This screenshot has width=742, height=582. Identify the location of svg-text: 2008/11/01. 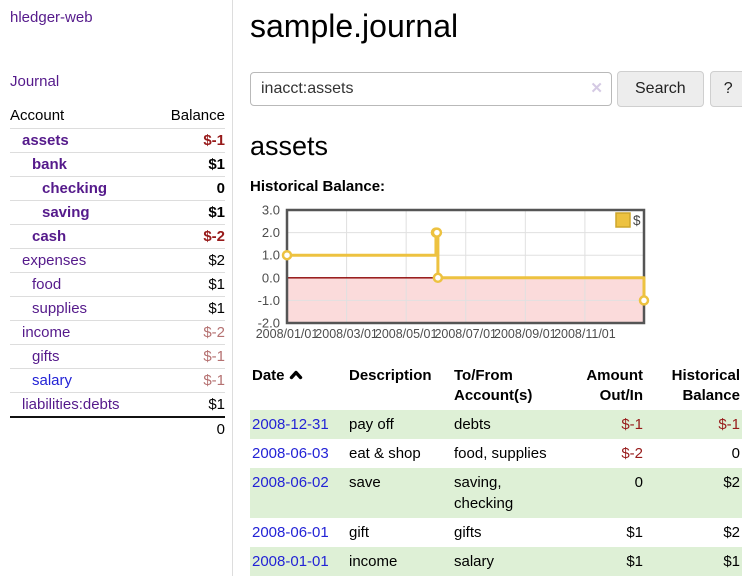
(585, 334).